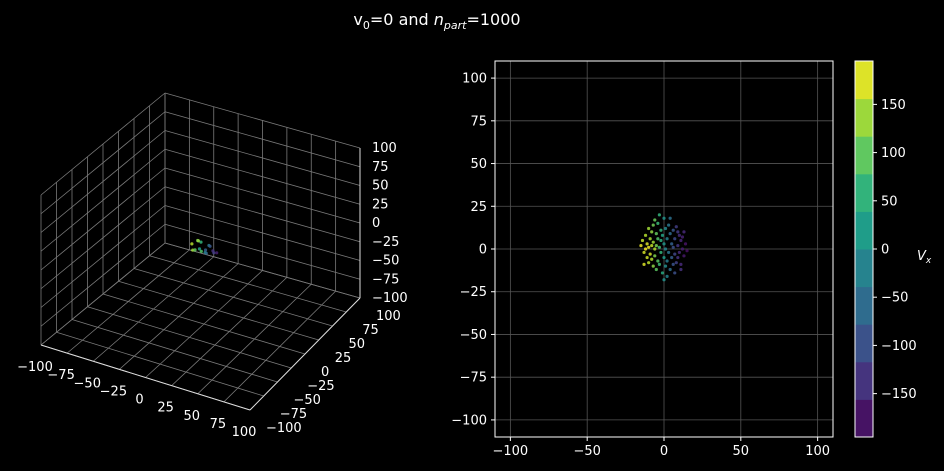 Image resolution: width=944 pixels, height=471 pixels. I want to click on z-tick-label: 50, so click(380, 186).